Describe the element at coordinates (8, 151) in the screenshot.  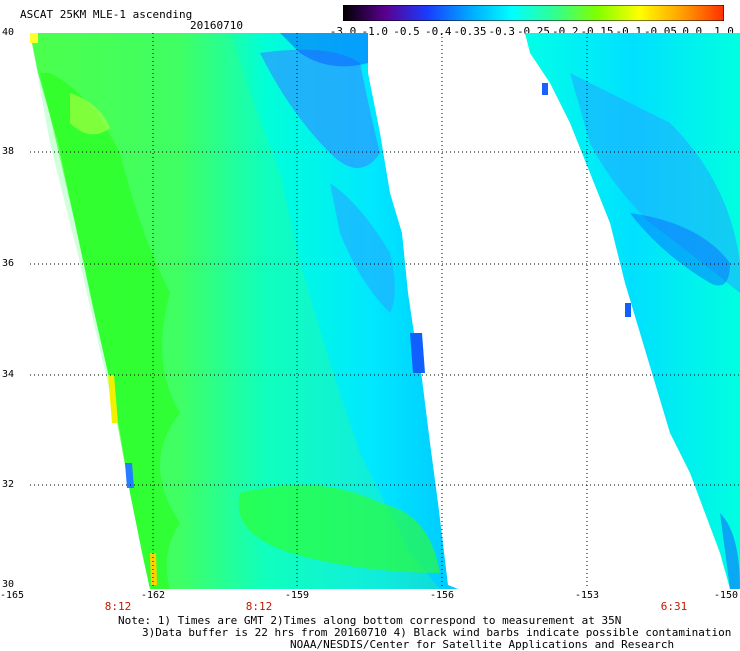
I see `lat-label: 38` at that location.